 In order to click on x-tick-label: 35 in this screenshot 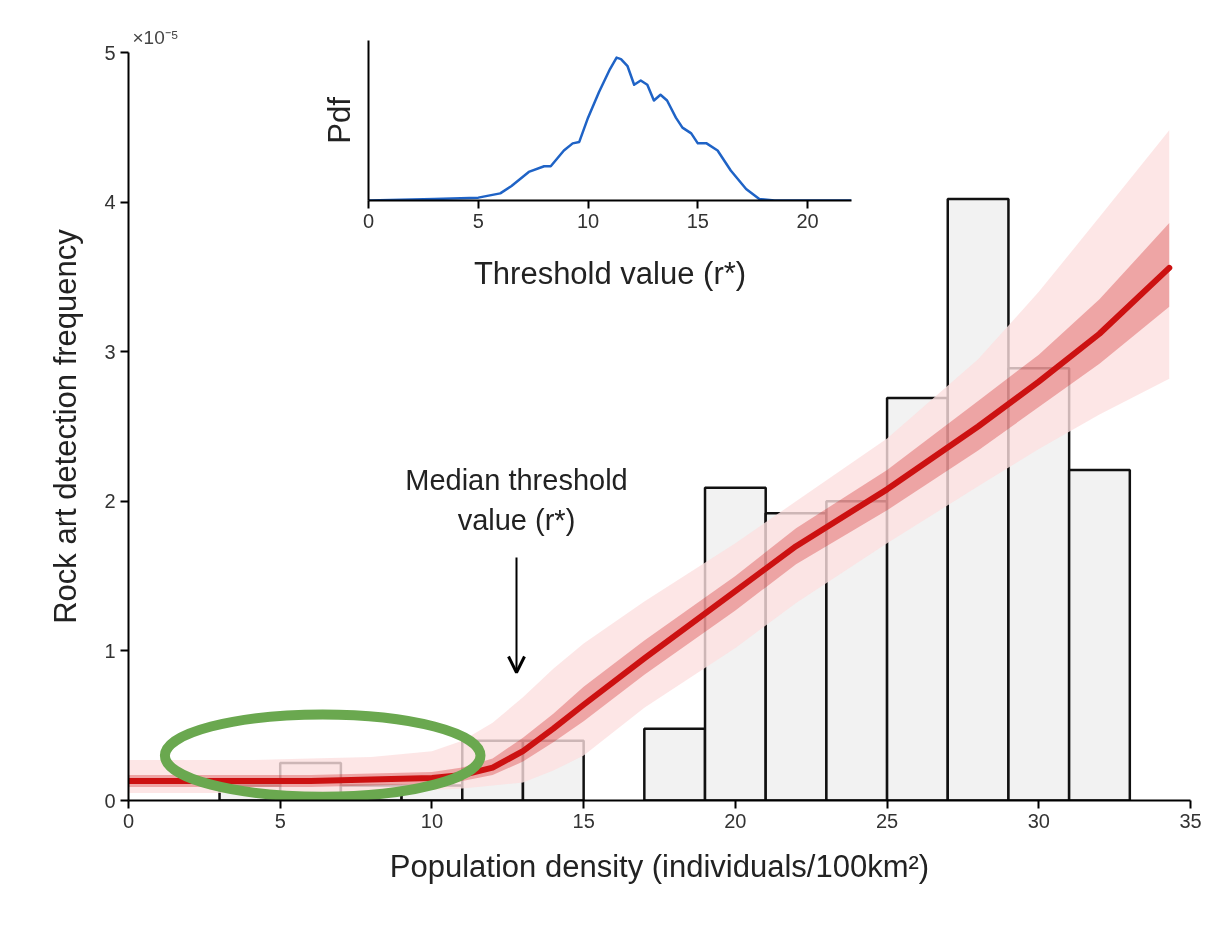, I will do `click(1190, 820)`.